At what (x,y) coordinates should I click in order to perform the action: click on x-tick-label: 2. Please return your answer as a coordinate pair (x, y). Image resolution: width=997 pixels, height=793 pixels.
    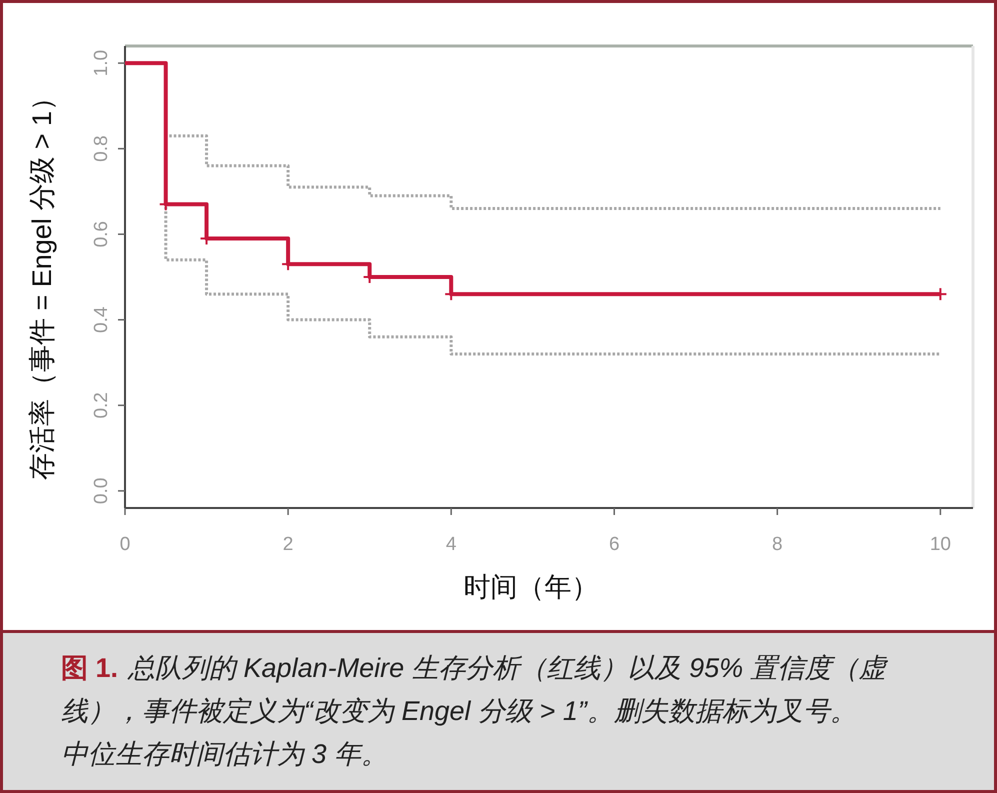
    Looking at the image, I should click on (288, 544).